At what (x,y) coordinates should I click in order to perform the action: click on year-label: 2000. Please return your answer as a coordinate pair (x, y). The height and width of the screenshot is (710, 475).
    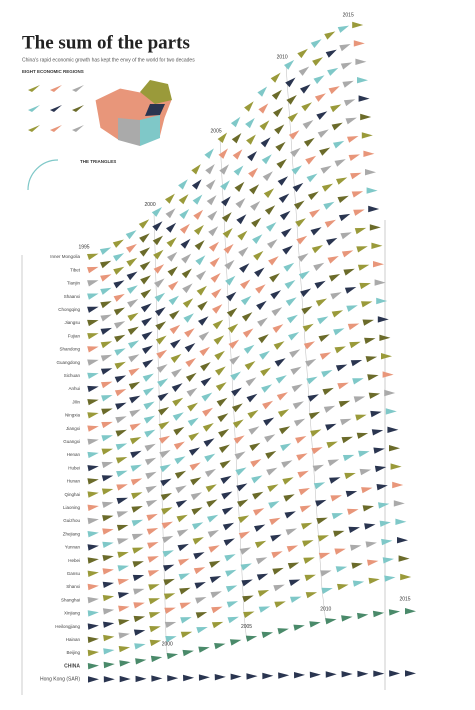
    Looking at the image, I should click on (167, 644).